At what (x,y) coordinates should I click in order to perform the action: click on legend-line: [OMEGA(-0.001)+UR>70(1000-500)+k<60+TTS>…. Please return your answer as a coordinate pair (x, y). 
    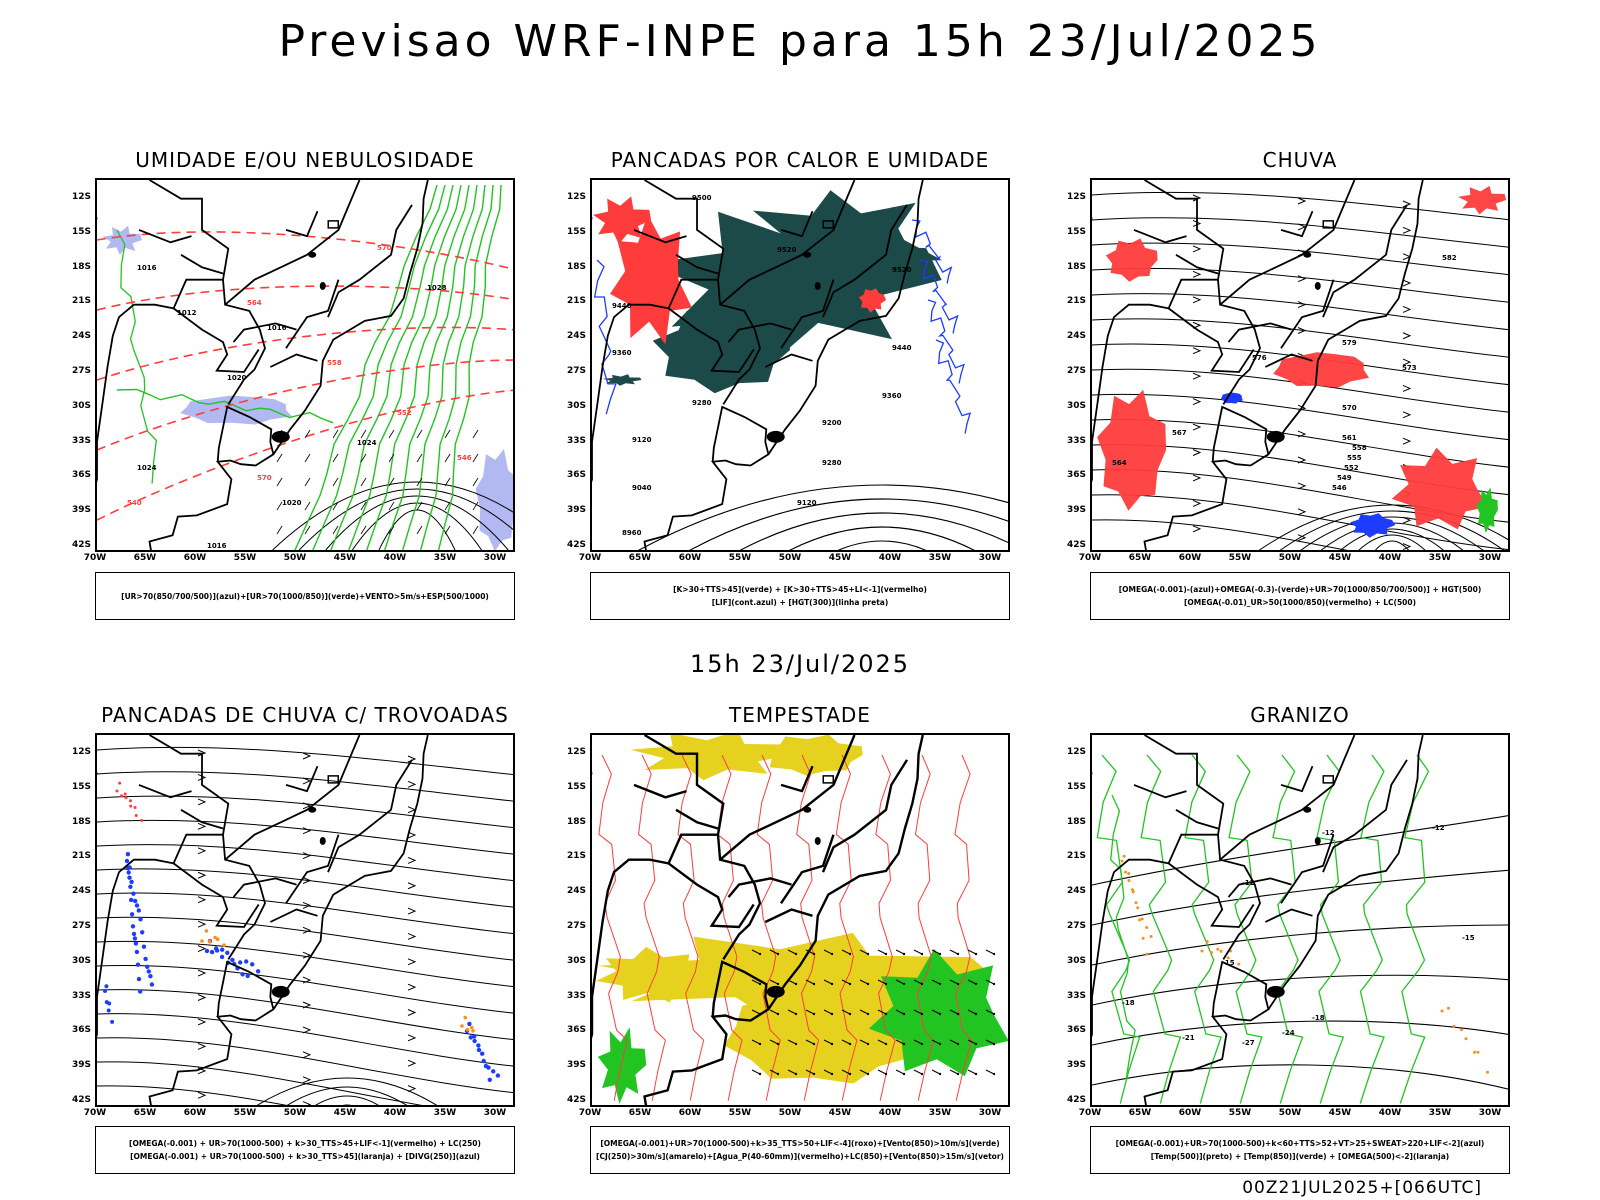
    Looking at the image, I should click on (1300, 1143).